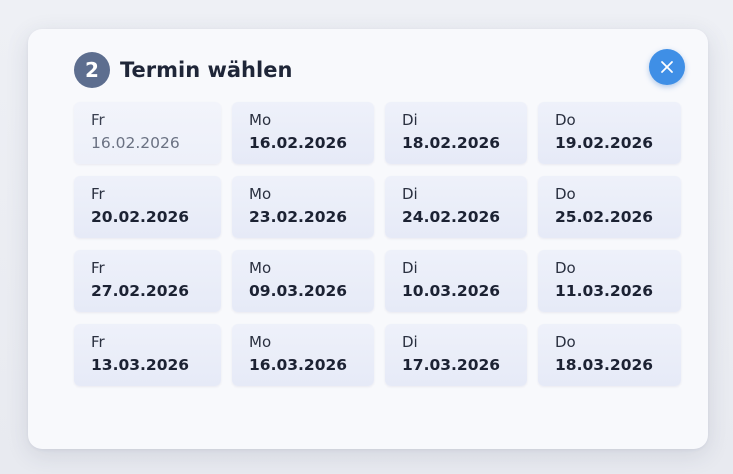  What do you see at coordinates (451, 365) in the screenshot?
I see `slot-date: 17.03.2026` at bounding box center [451, 365].